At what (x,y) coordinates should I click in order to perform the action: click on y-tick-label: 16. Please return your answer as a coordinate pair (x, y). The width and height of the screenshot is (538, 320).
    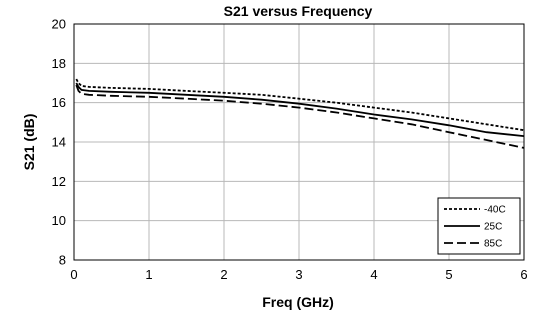
    Looking at the image, I should click on (59, 102).